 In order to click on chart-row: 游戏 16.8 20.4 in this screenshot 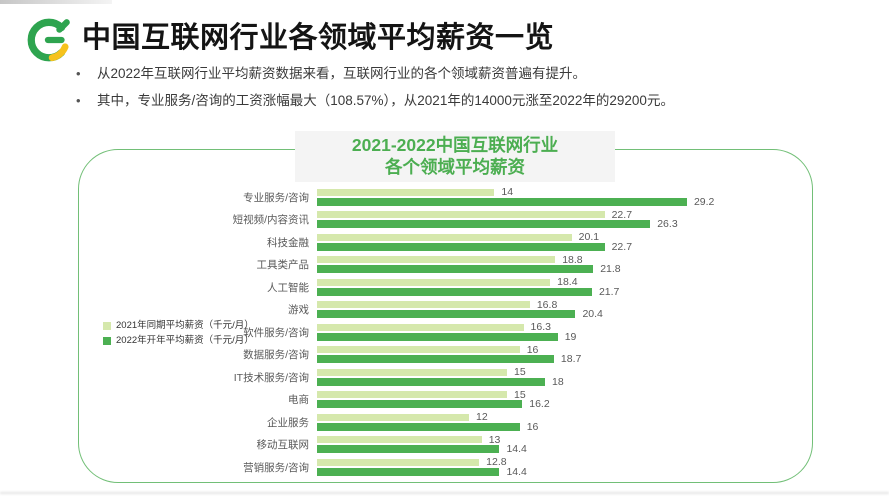, I will do `click(442, 310)`.